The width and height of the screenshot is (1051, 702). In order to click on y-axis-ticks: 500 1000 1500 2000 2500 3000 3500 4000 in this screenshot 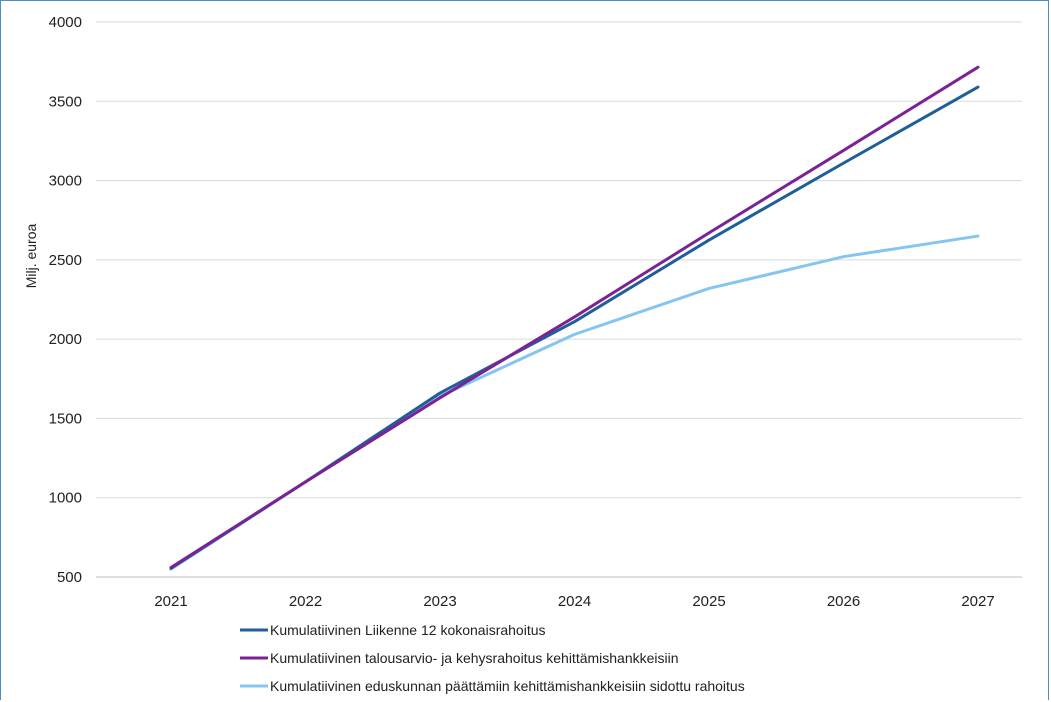, I will do `click(65, 300)`.